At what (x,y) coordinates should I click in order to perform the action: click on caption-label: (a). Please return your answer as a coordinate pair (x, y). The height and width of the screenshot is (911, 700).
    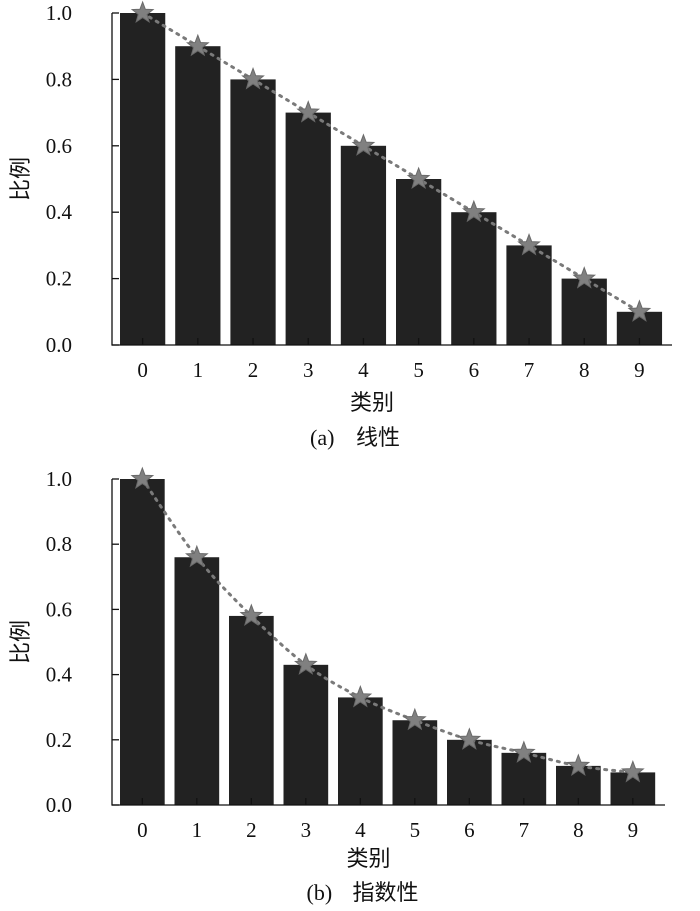
    Looking at the image, I should click on (322, 437).